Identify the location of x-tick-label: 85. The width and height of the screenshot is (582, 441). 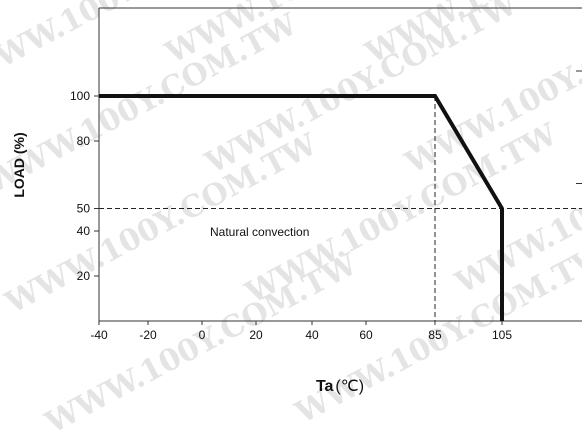
(435, 335).